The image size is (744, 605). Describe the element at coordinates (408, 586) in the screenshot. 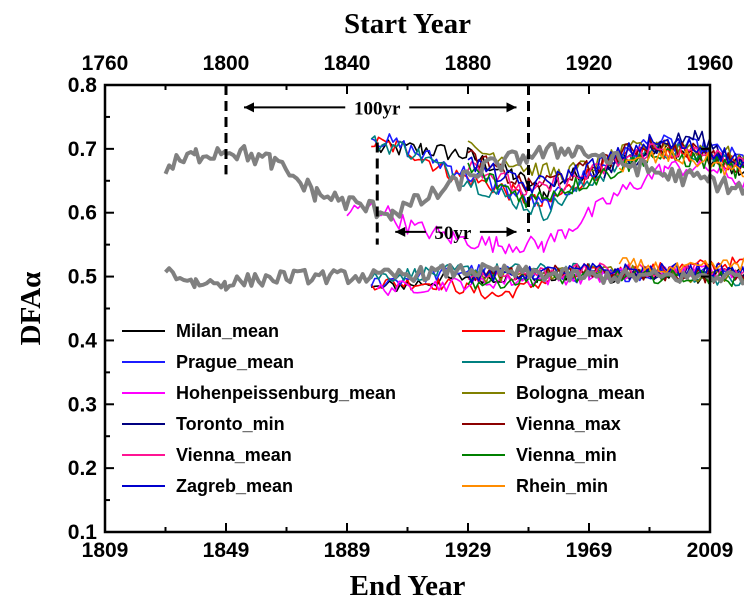

I see `bottom-axis-title: End Year` at that location.